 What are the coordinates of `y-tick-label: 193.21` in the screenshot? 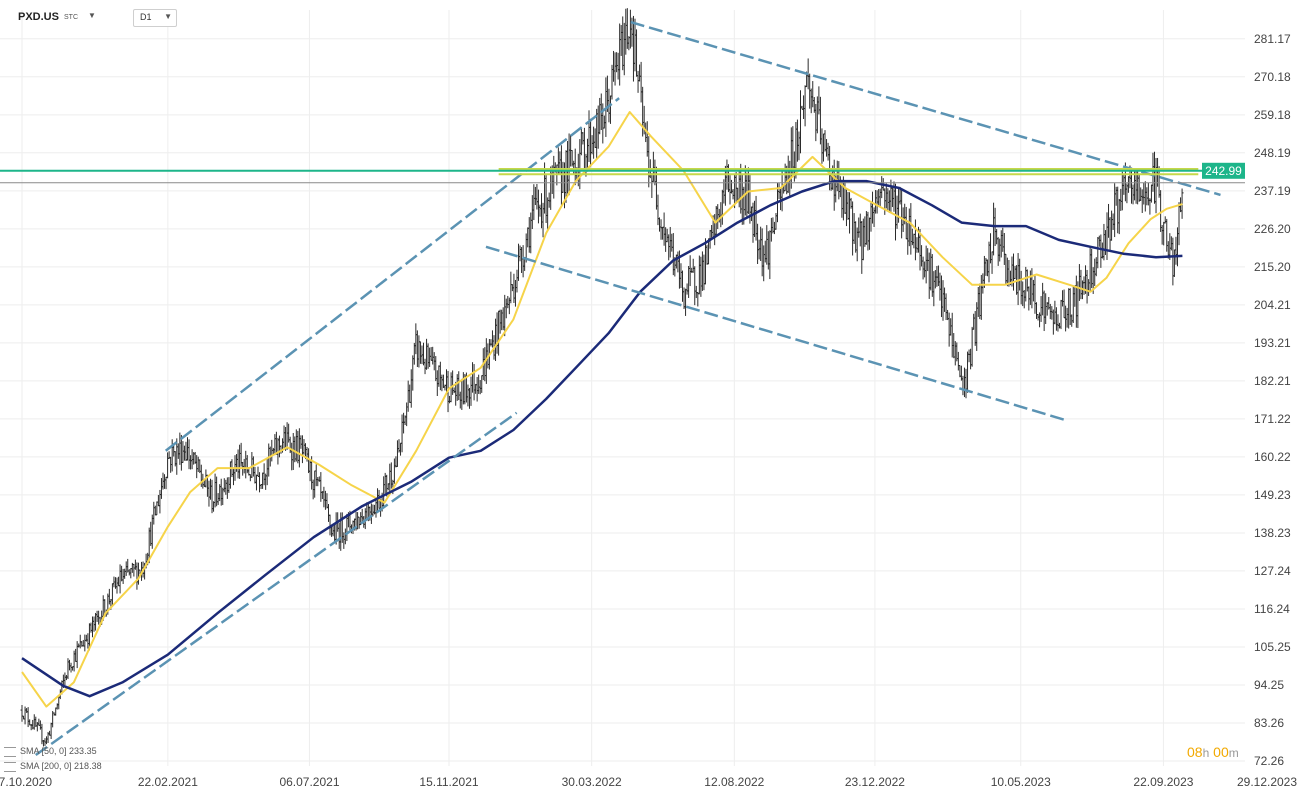 It's located at (1272, 343).